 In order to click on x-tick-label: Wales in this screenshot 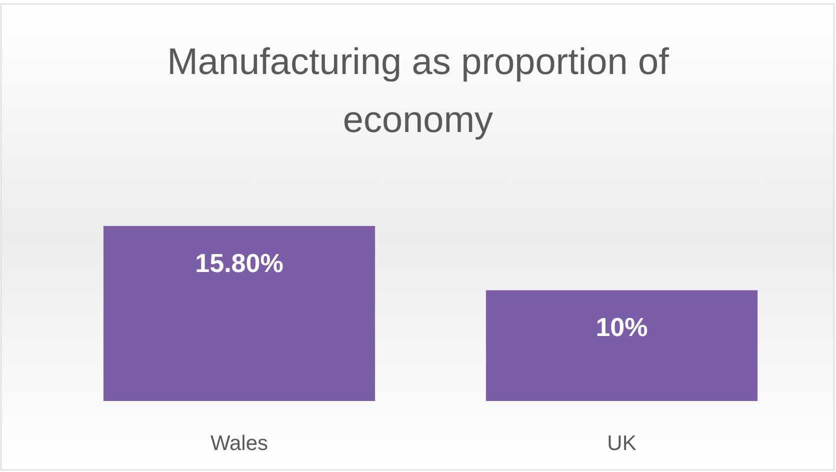, I will do `click(239, 443)`.